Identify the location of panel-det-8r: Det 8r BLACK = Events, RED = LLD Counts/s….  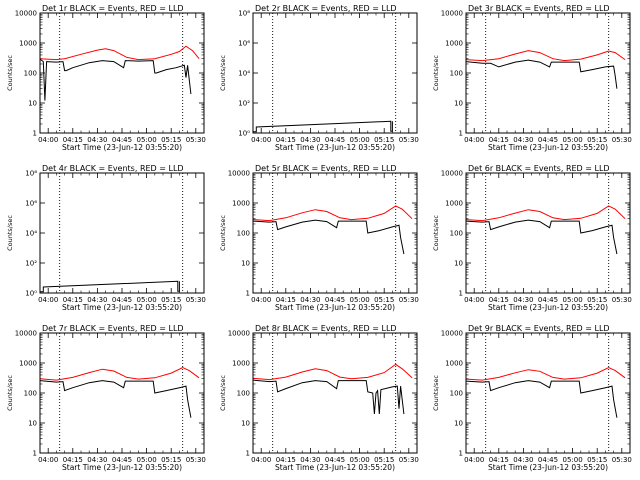
(319, 398).